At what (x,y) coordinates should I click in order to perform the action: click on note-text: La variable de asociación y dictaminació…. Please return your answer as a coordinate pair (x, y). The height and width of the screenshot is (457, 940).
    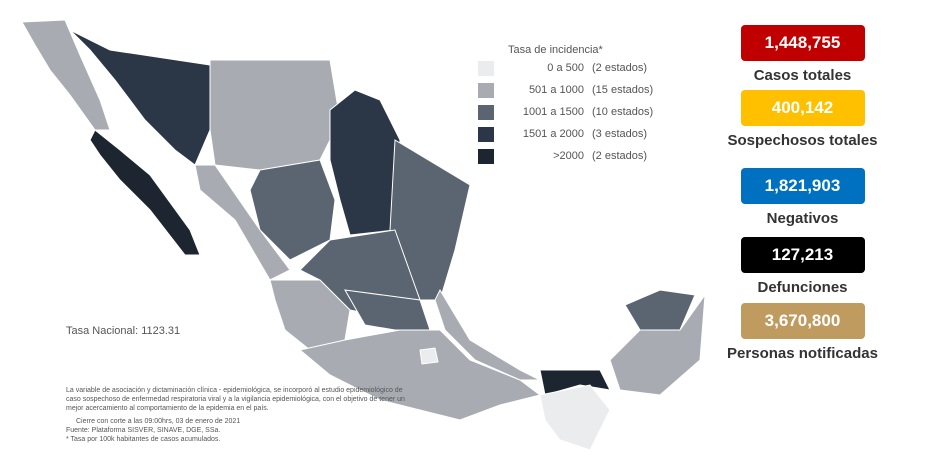
    Looking at the image, I should click on (235, 399).